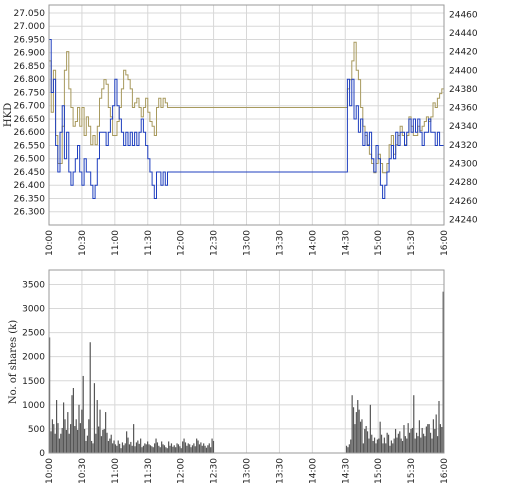 The height and width of the screenshot is (500, 520). Describe the element at coordinates (463, 183) in the screenshot. I see `index-right-tick-label: 24280` at that location.